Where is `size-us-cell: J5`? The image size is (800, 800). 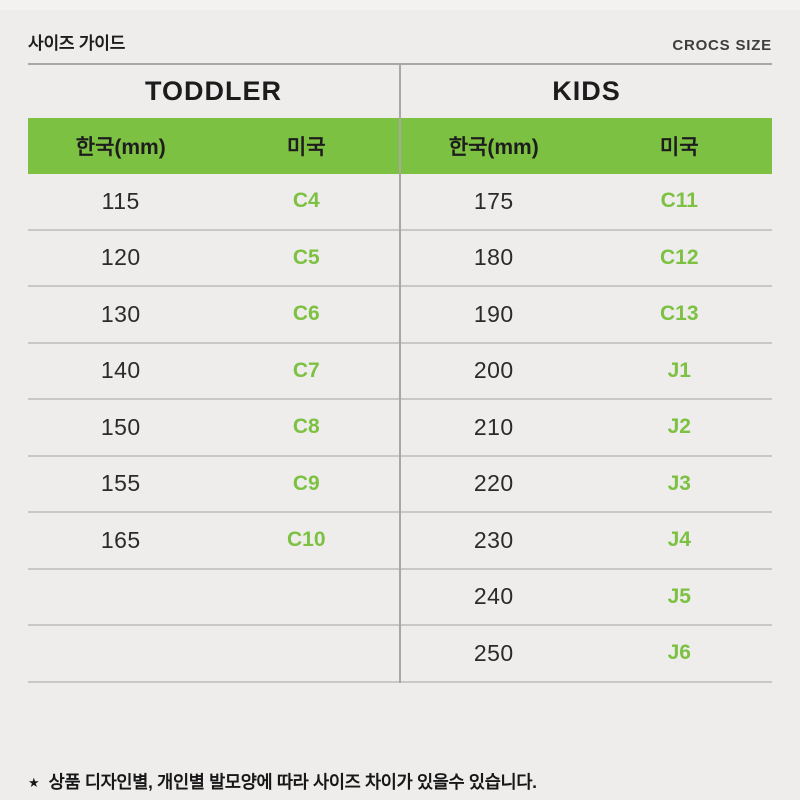
size-us-cell: J5 is located at coordinates (679, 596).